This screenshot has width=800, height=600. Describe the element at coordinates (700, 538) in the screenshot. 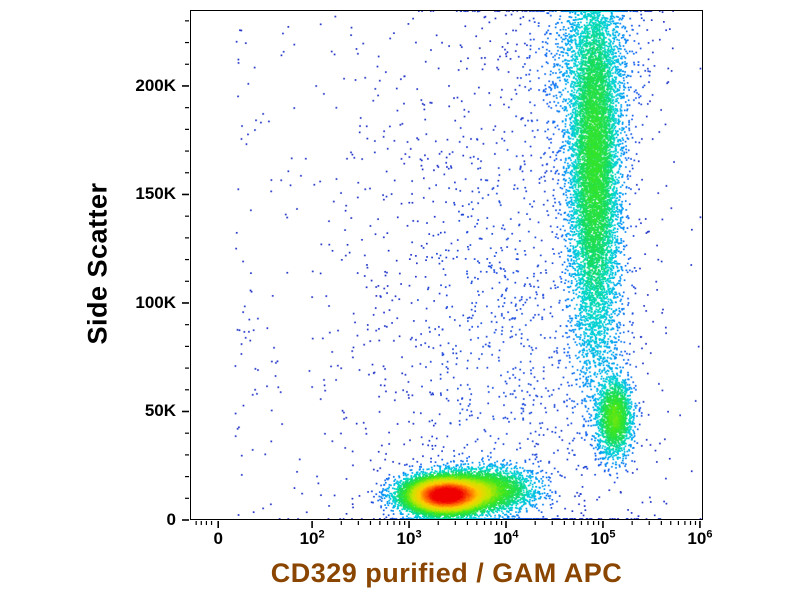

I see `x-tick-label: 10⁶` at that location.